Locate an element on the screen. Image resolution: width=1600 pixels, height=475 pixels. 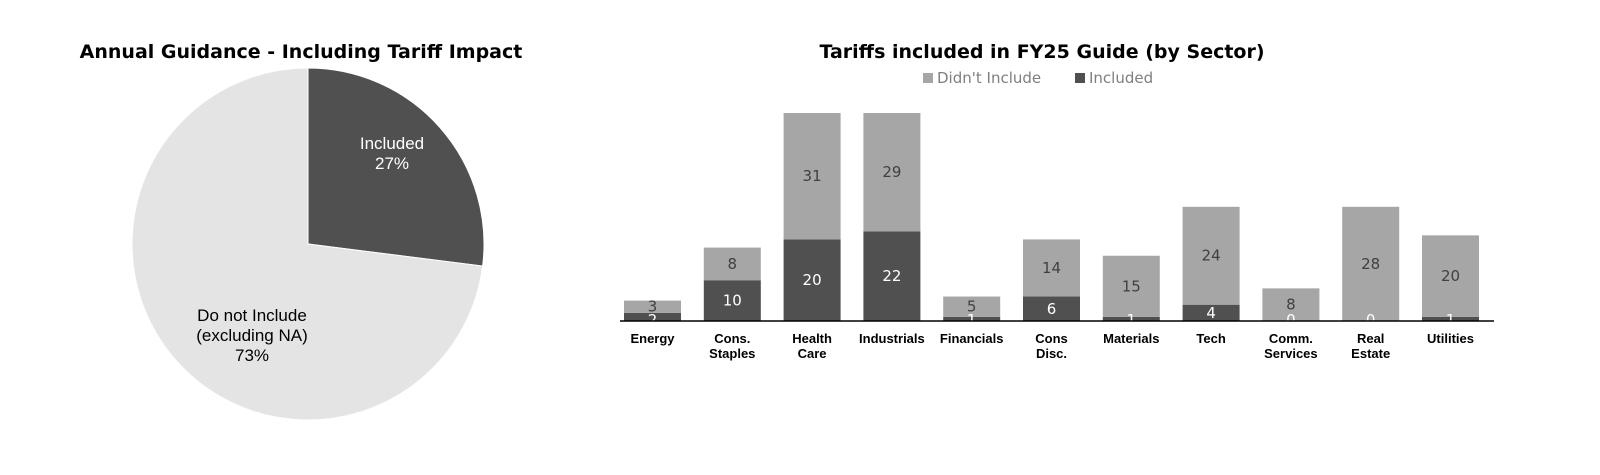
x-tick-label: Utilities is located at coordinates (1450, 338).